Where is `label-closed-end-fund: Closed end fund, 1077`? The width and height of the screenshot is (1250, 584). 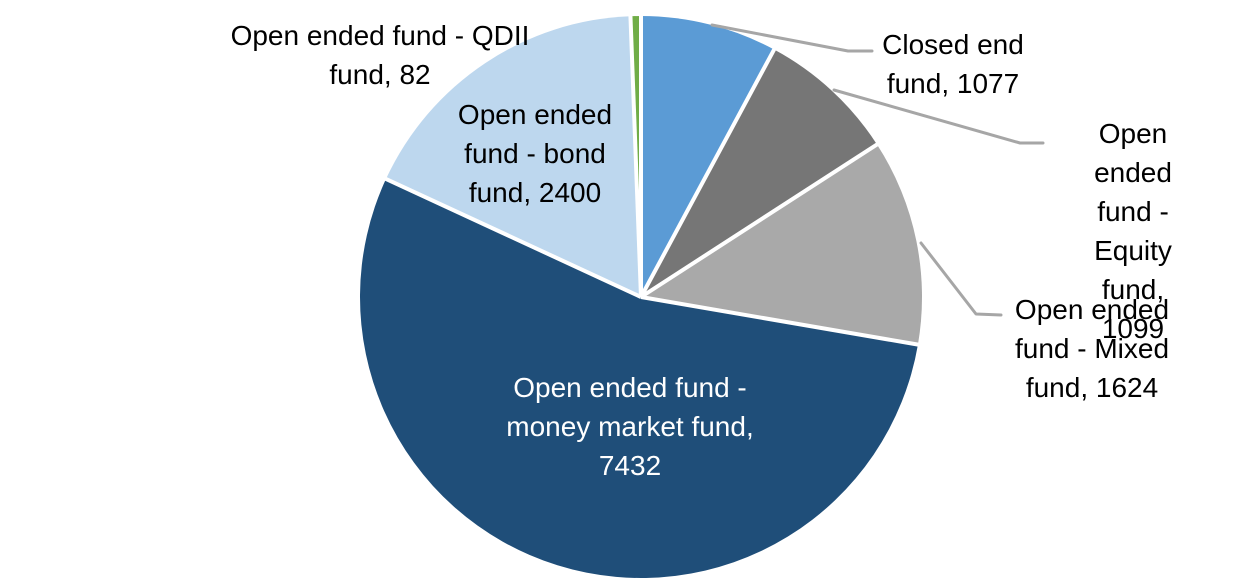
label-closed-end-fund: Closed end fund, 1077 is located at coordinates (953, 64).